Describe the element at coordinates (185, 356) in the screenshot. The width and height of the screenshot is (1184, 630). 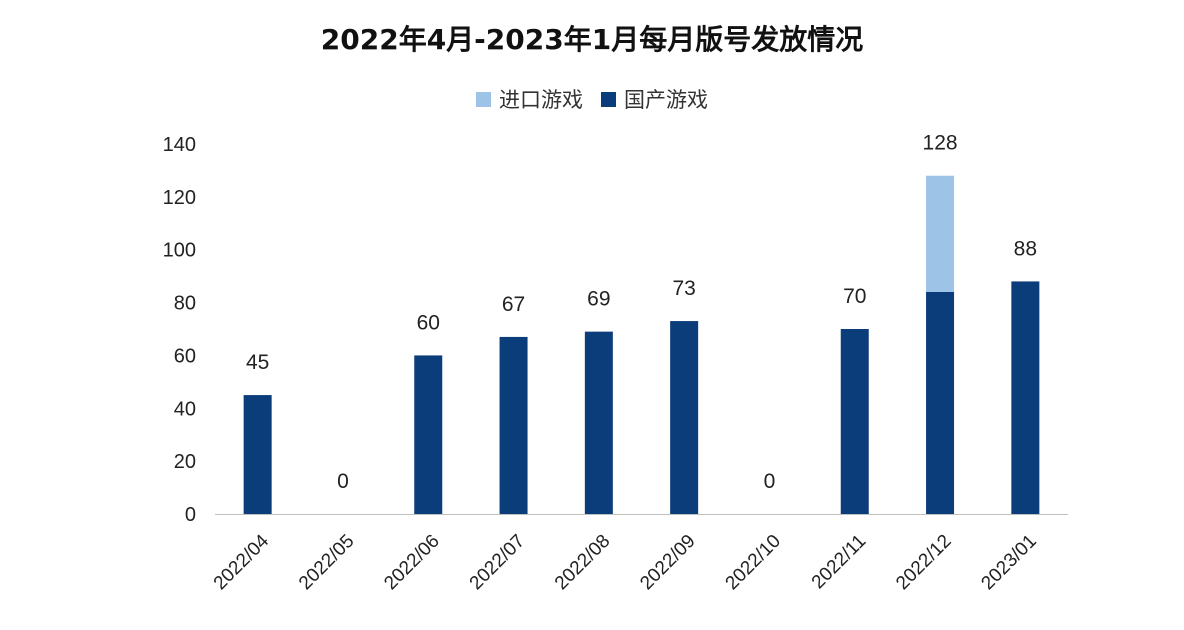
I see `y-tick-label: 60` at that location.